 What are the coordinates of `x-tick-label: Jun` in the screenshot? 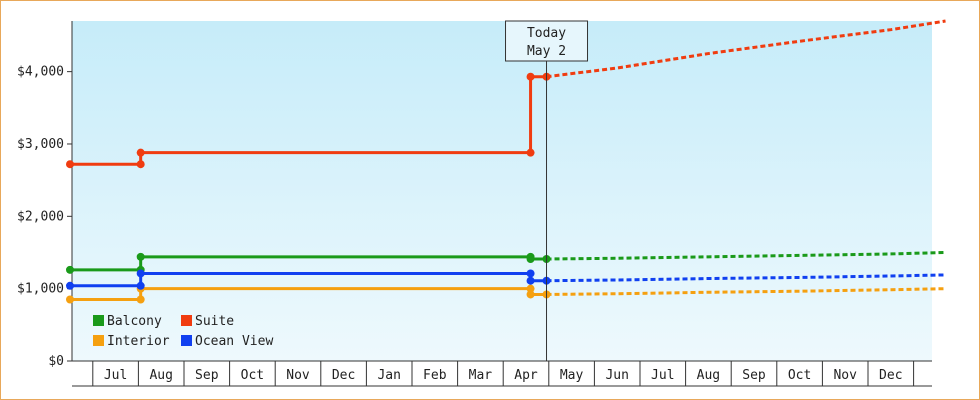 It's located at (616, 375).